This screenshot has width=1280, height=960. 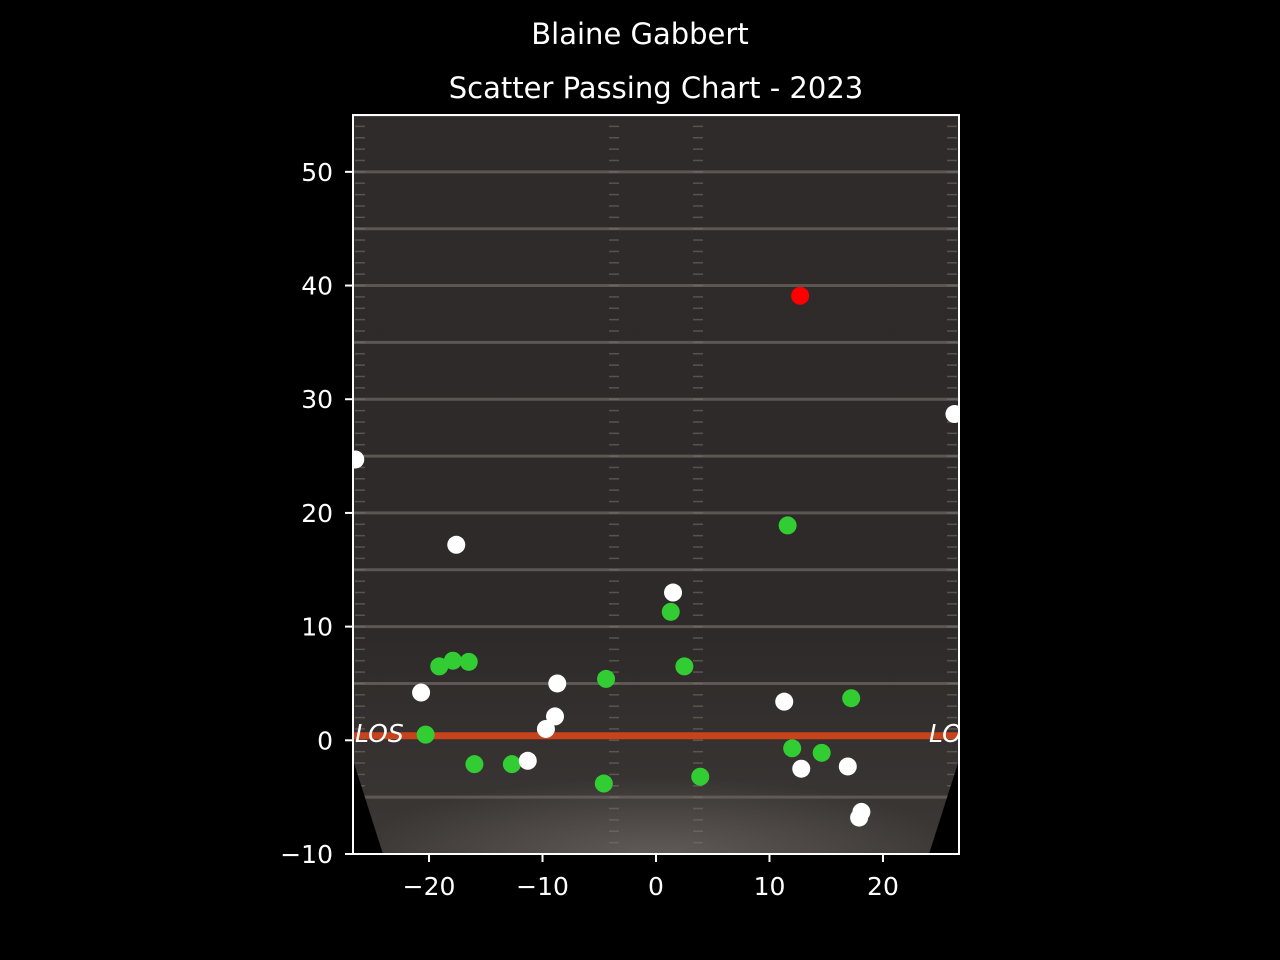 I want to click on y-tick-label: 40, so click(x=317, y=286).